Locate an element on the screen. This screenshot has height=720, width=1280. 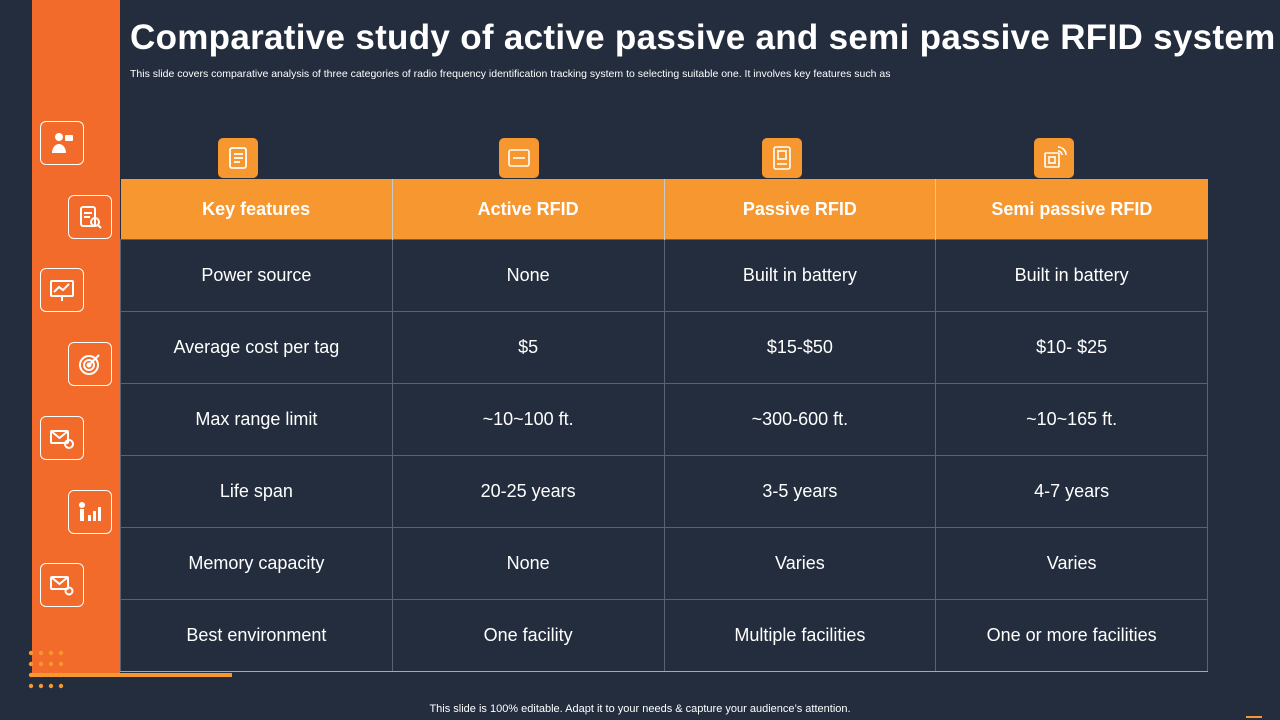
table-cell: $5 is located at coordinates (528, 347).